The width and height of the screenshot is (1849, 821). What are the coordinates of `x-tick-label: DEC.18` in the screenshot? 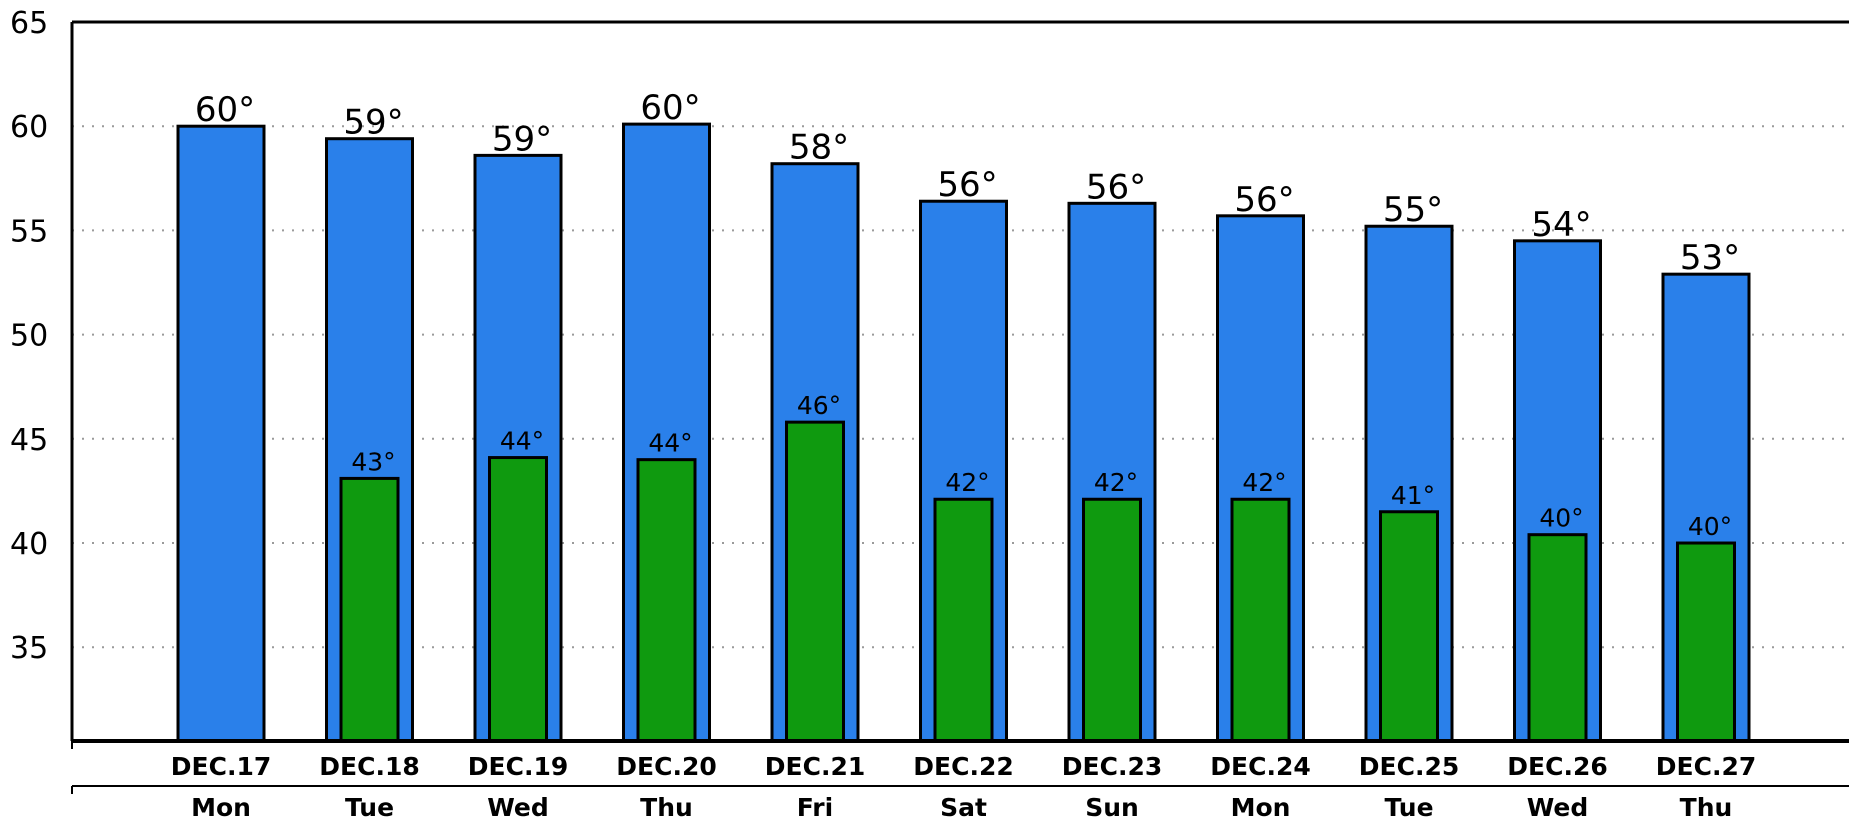 It's located at (369, 766).